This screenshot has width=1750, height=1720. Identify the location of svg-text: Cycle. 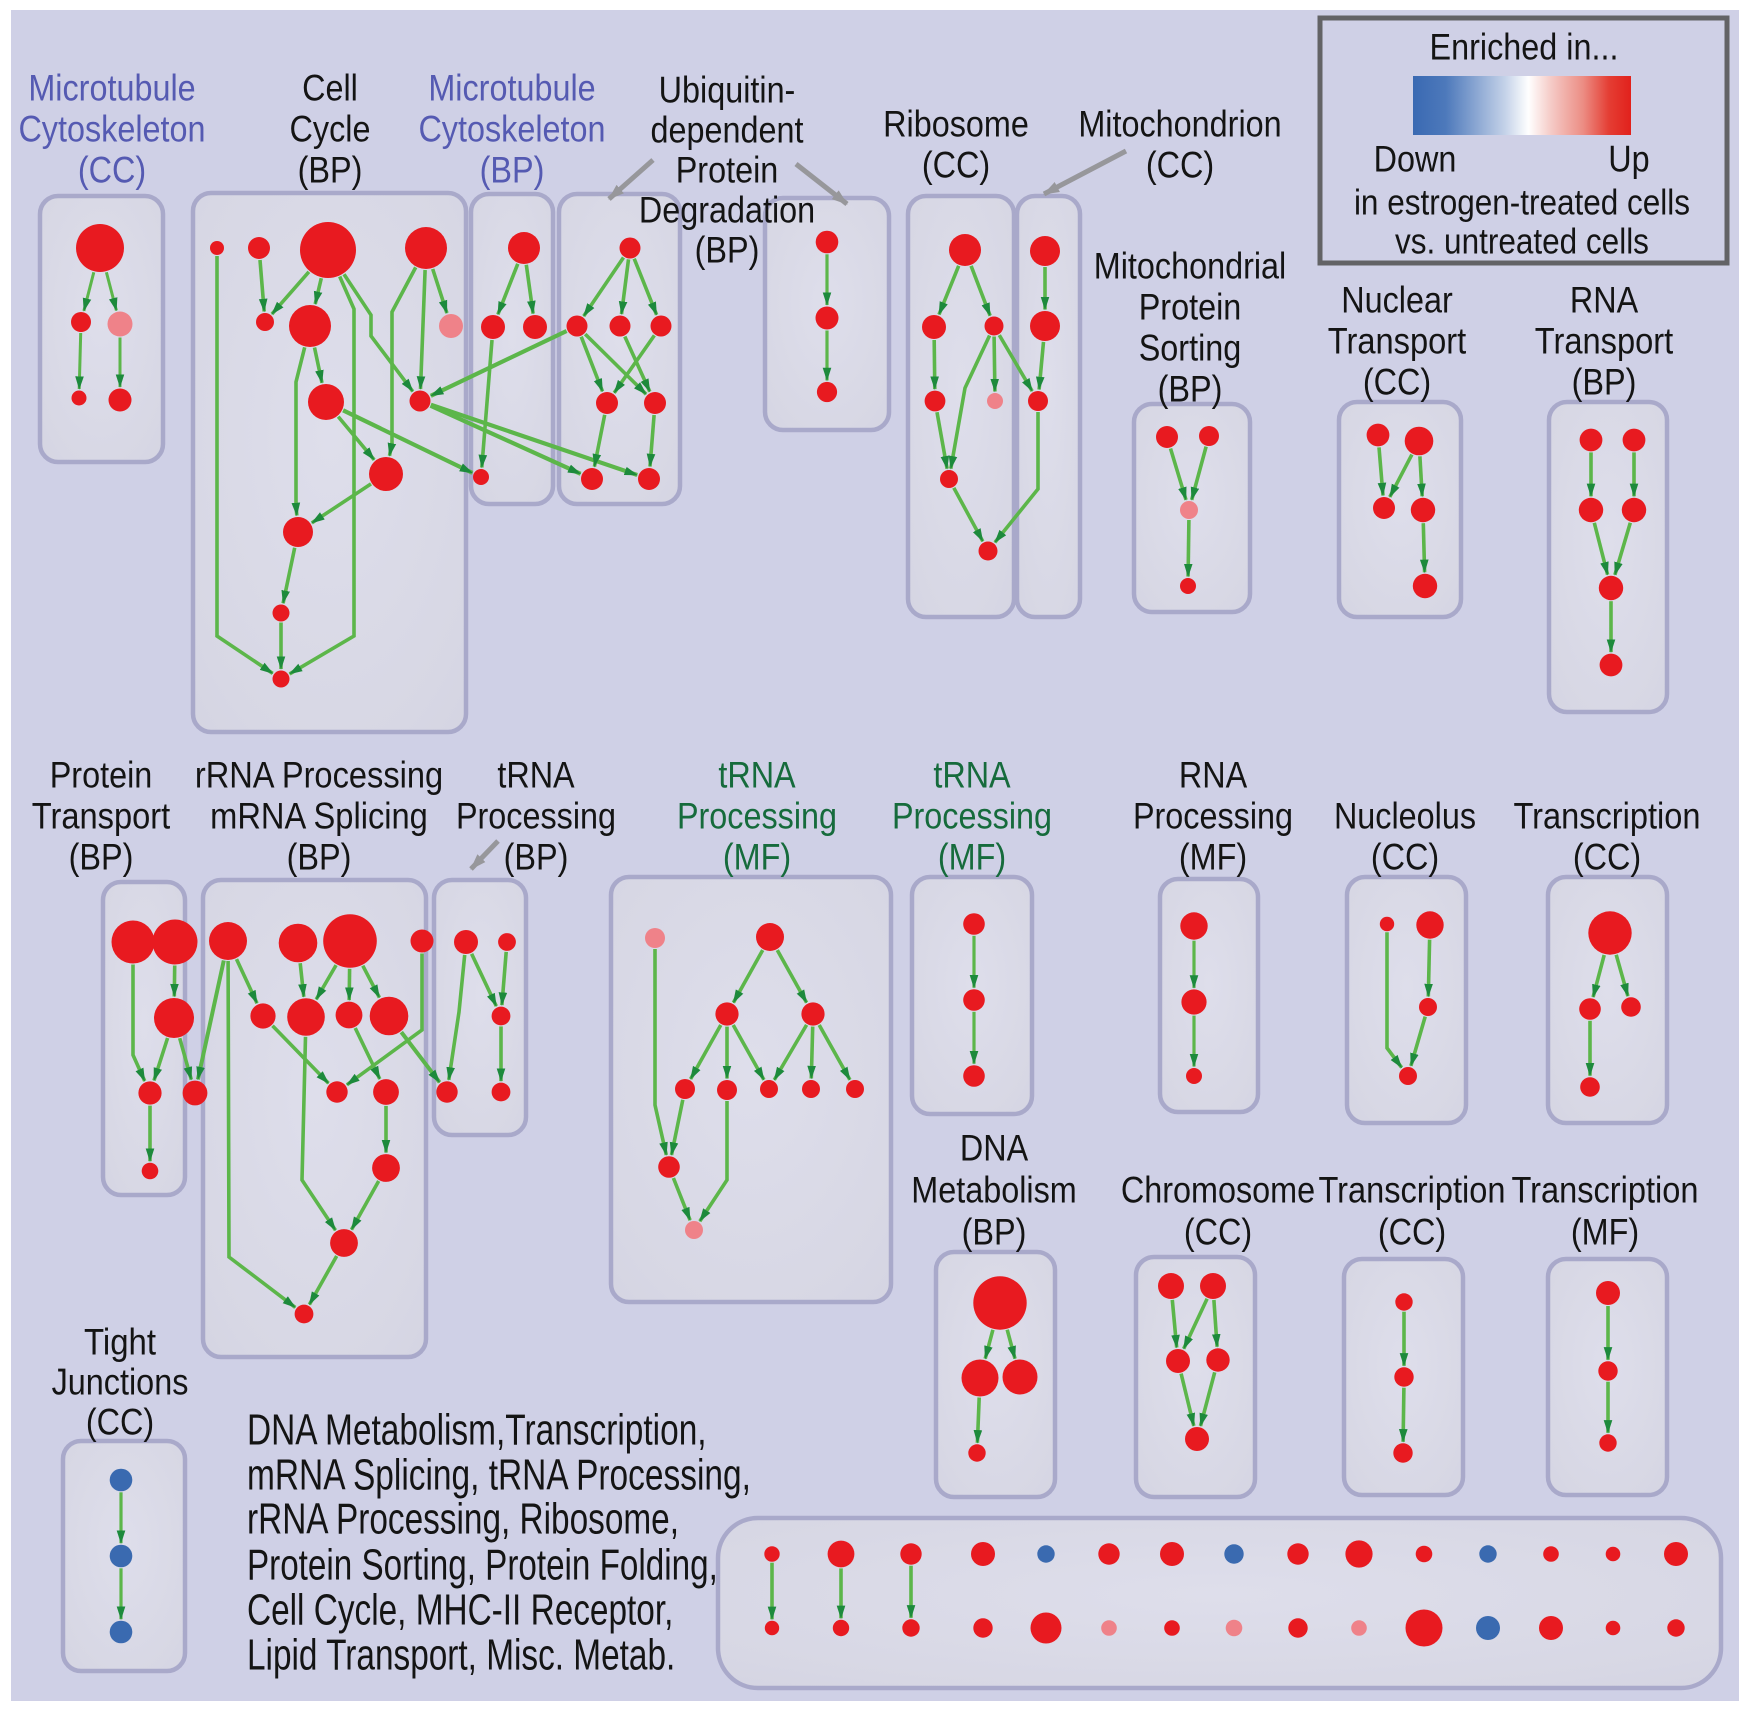
(330, 129).